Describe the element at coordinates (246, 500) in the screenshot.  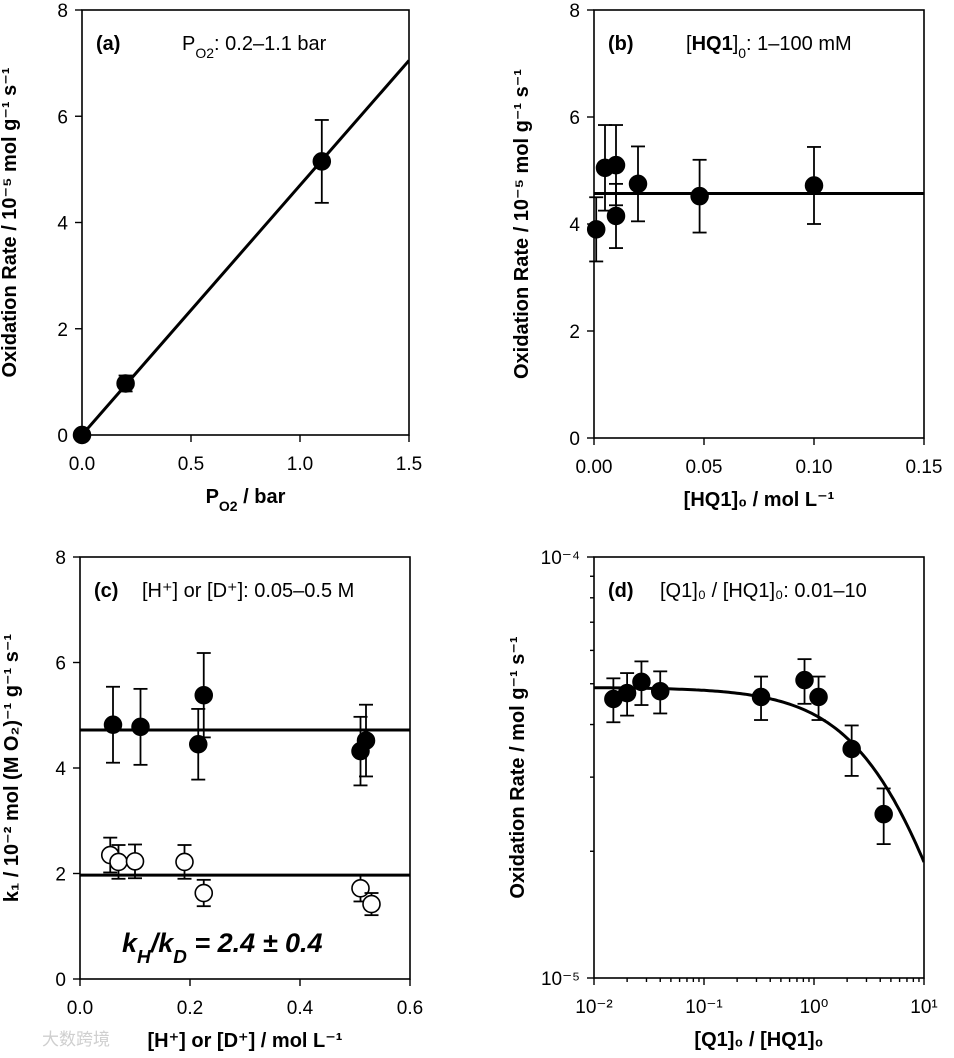
I see `x-axis-label: PO2 / bar` at that location.